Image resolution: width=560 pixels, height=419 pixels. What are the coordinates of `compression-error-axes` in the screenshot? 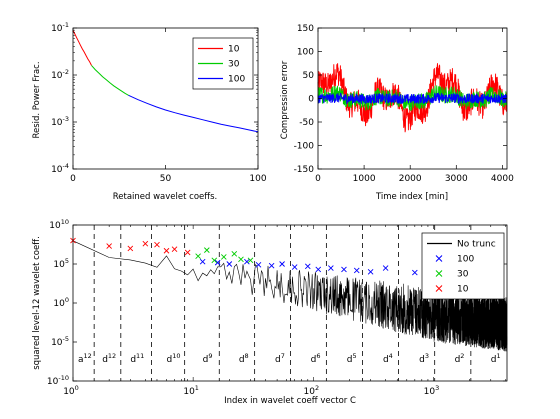 It's located at (412, 98).